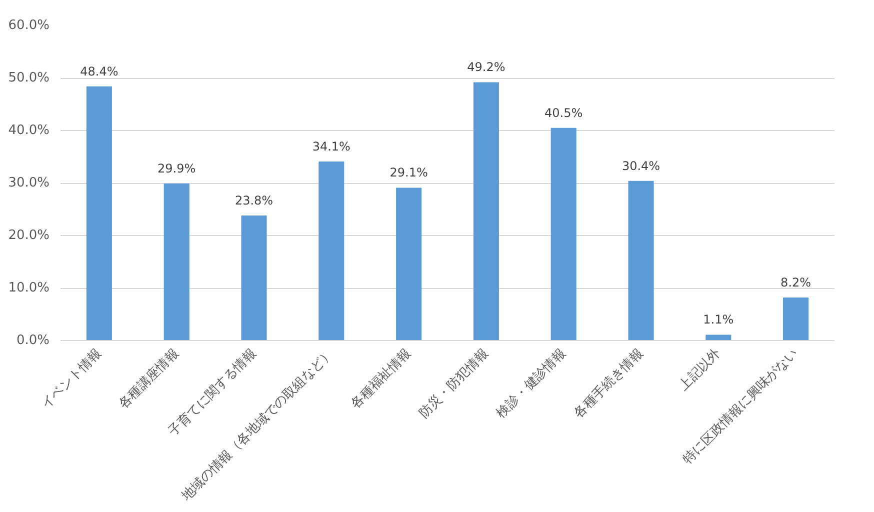 Image resolution: width=874 pixels, height=512 pixels. Describe the element at coordinates (99, 71) in the screenshot. I see `data-label: 48.4%` at that location.